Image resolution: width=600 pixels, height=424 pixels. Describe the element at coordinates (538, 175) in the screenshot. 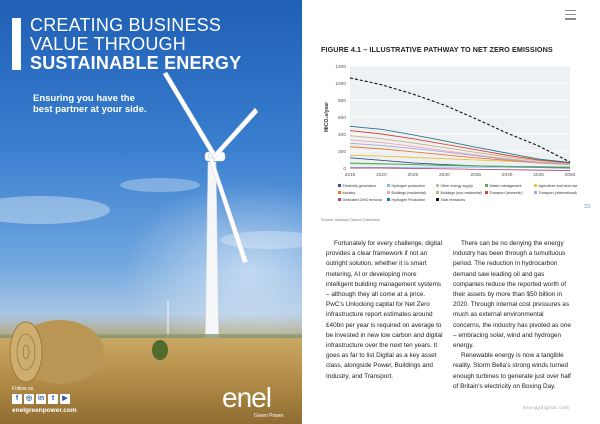

I see `x-tick-label: 2045` at that location.